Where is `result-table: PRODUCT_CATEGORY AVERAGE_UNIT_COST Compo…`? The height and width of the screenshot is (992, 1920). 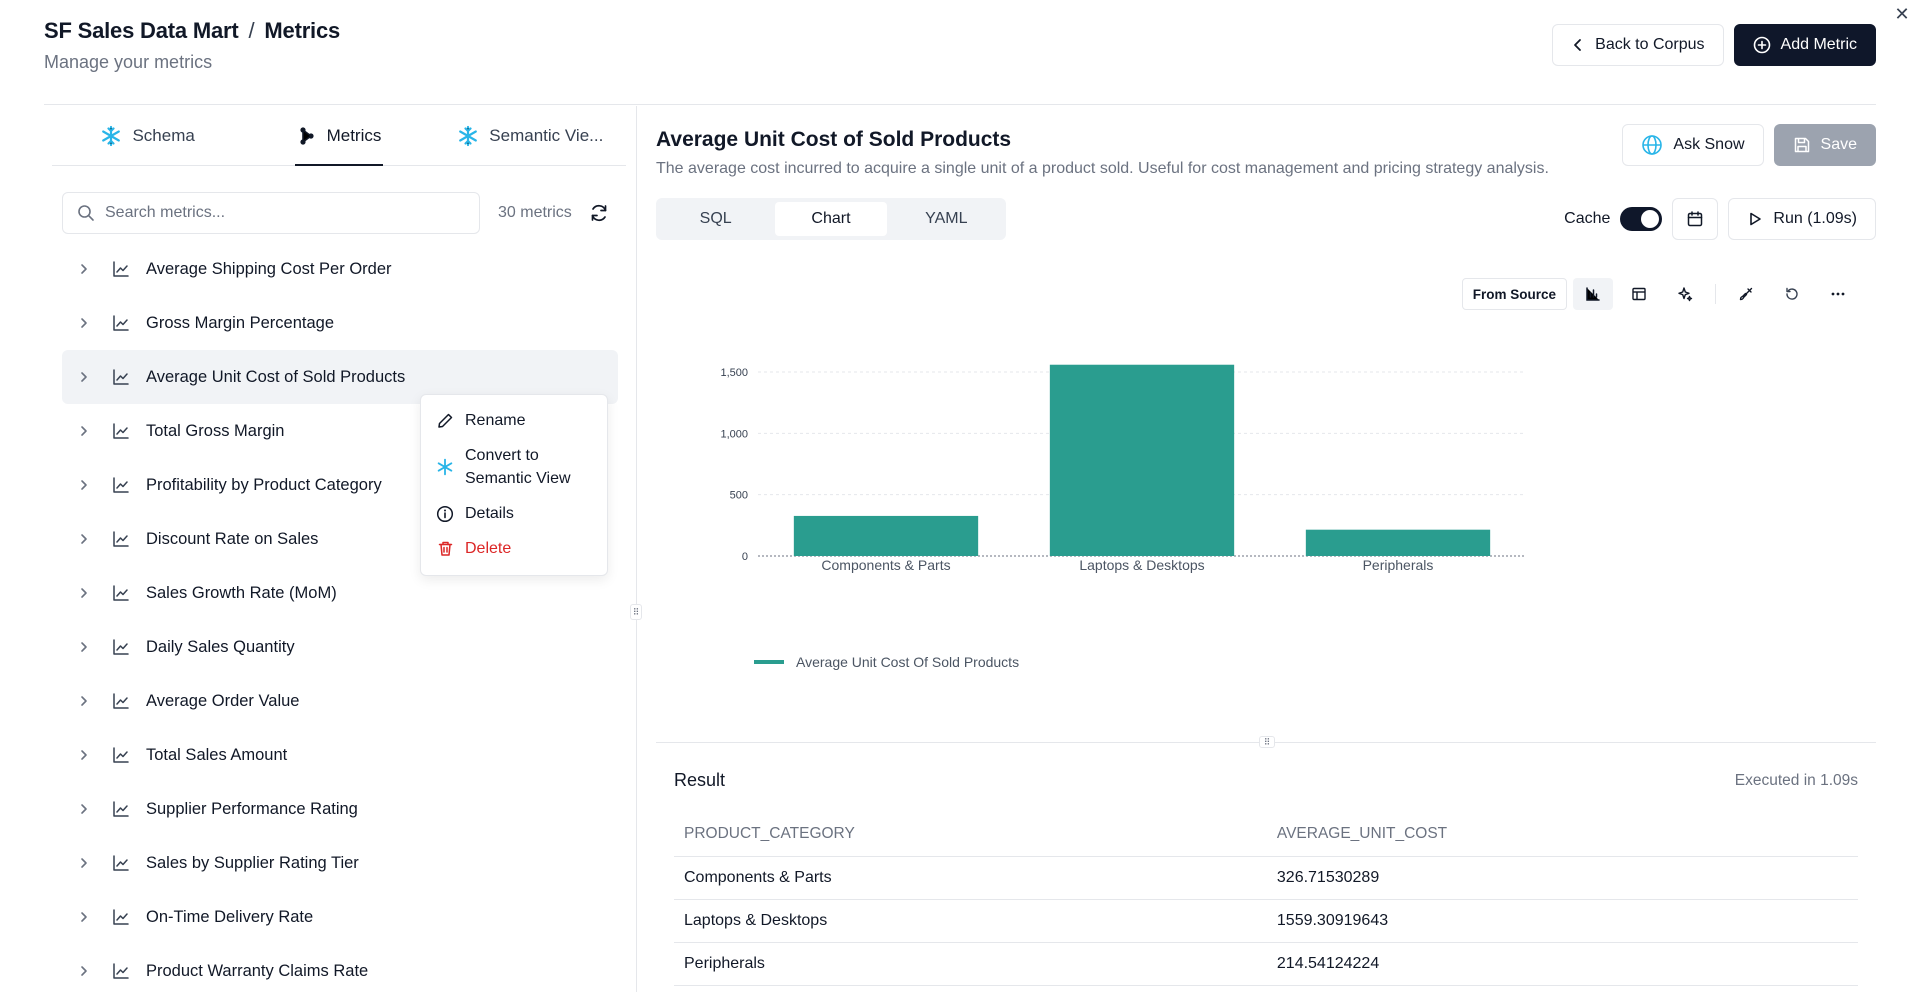
result-table: PRODUCT_CATEGORY AVERAGE_UNIT_COST Compo… is located at coordinates (1266, 899).